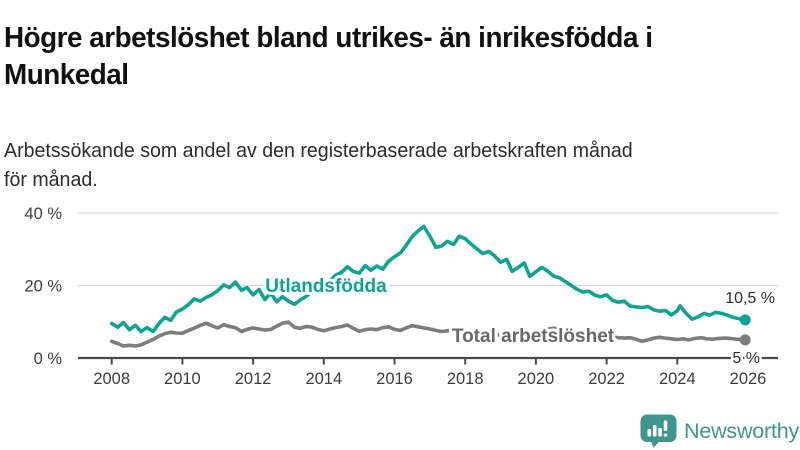 This screenshot has height=450, width=800. I want to click on x-axis-label-2014: 2014, so click(323, 379).